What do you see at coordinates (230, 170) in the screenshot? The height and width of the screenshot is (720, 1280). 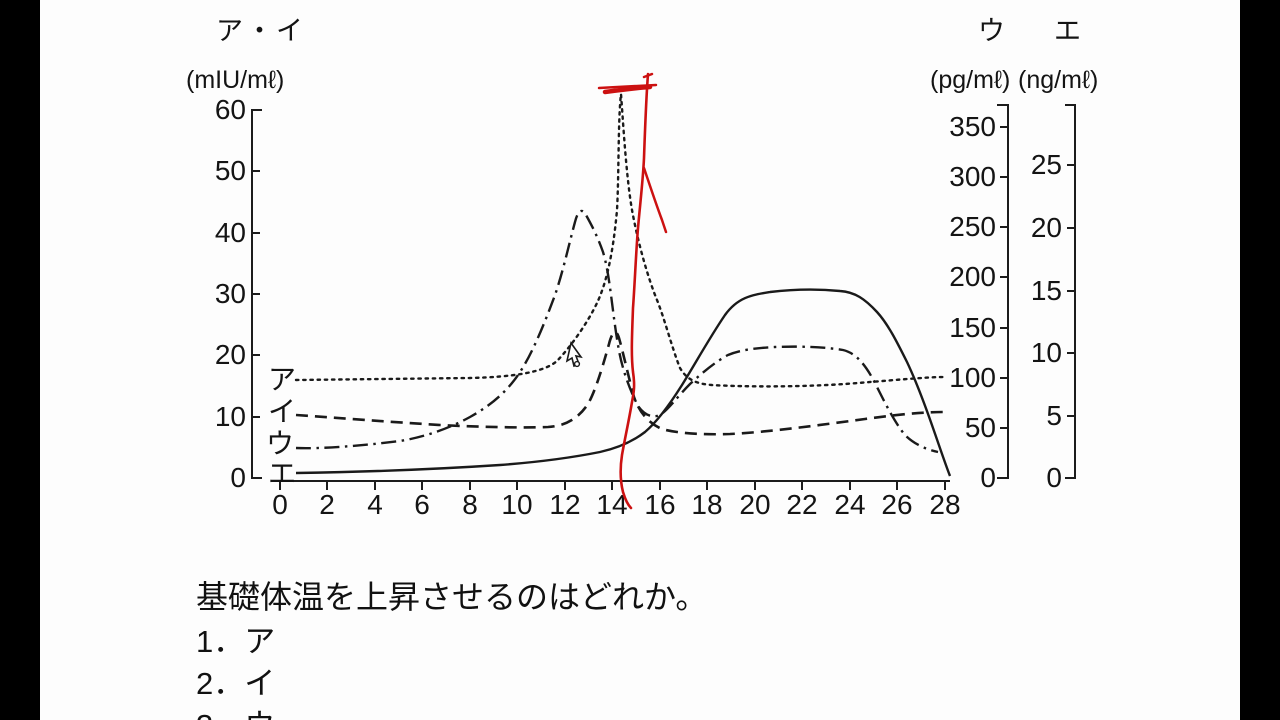 I see `left-tick: 50` at bounding box center [230, 170].